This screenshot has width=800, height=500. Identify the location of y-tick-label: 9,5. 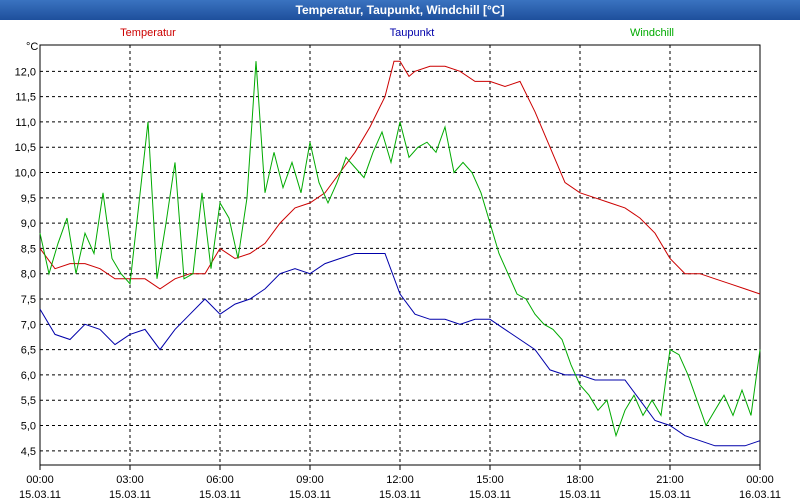
(28, 199).